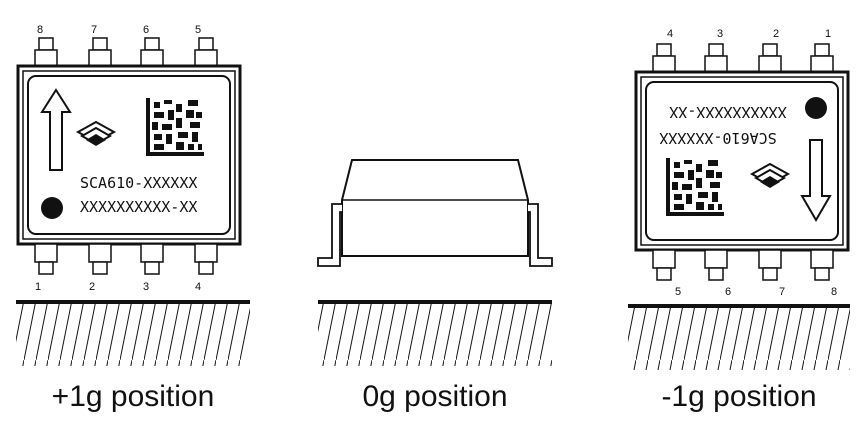 The image size is (866, 430). What do you see at coordinates (739, 396) in the screenshot?
I see `caption-minus1g: -1g position` at bounding box center [739, 396].